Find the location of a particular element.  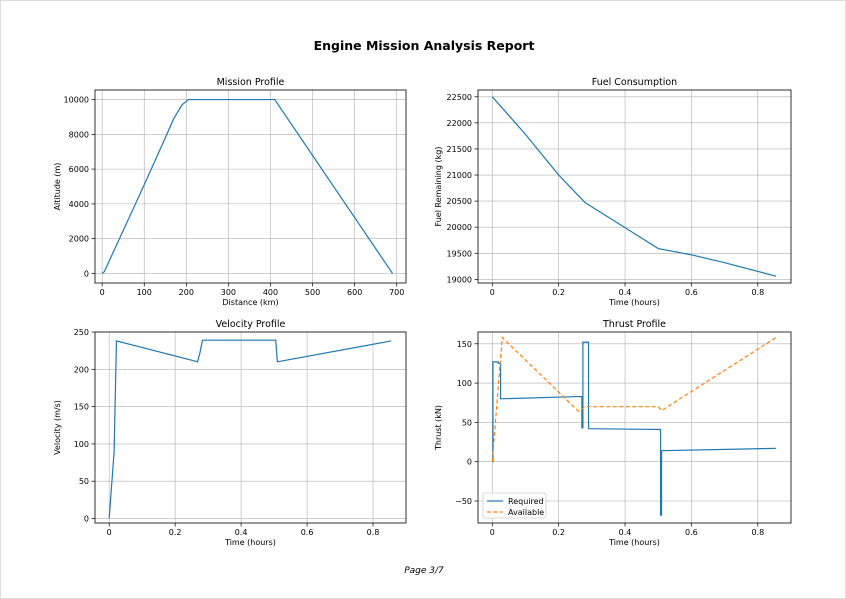

y-tick-label: 19500 is located at coordinates (459, 253).